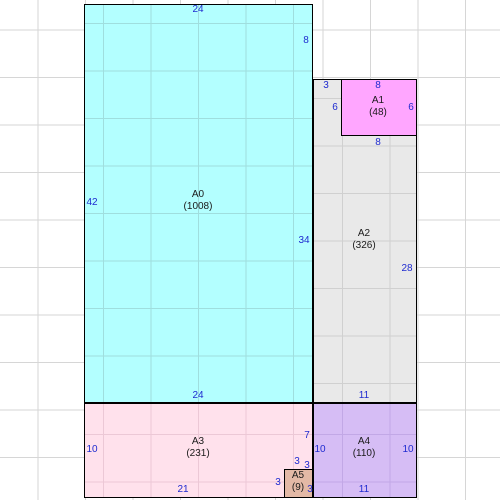 The height and width of the screenshot is (500, 500). I want to click on room-a0-area: (1008), so click(198, 206).